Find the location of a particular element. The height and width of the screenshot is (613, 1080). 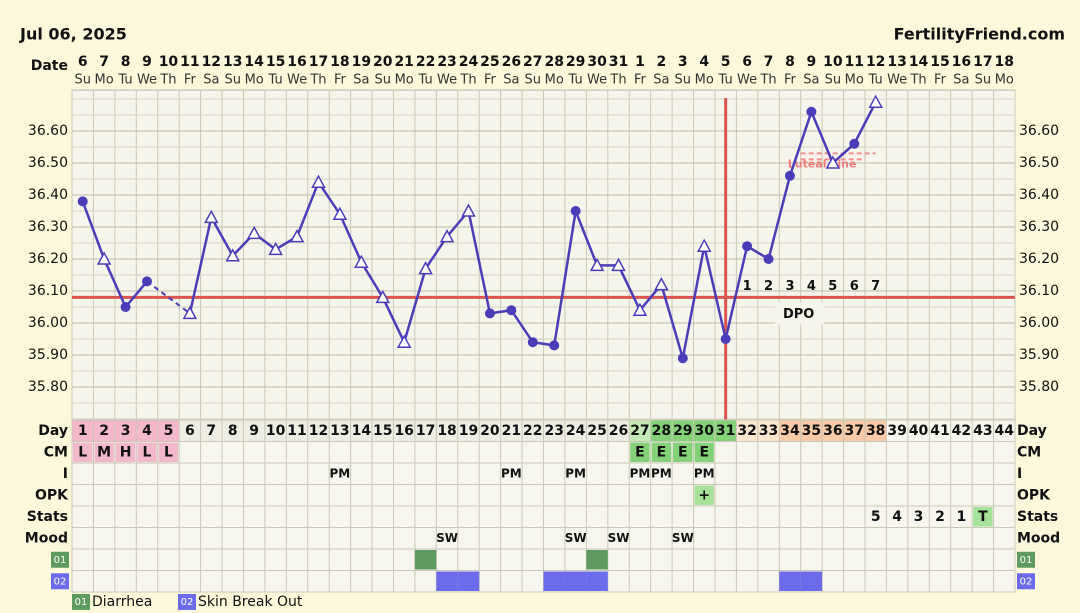

x-label: Date is located at coordinates (49, 66).